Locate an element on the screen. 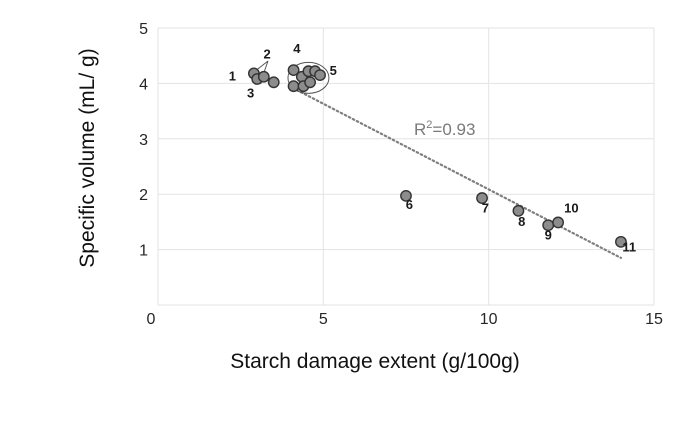 The image size is (696, 435). point-label: 6 is located at coordinates (409, 204).